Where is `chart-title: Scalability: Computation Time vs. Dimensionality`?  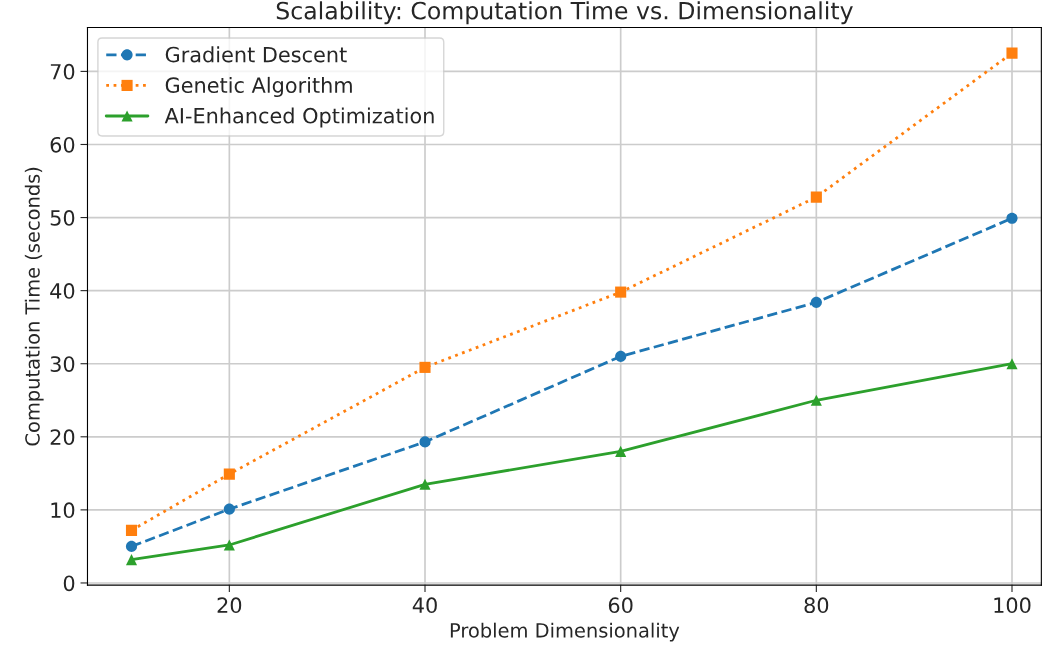 chart-title: Scalability: Computation Time vs. Dimensionality is located at coordinates (564, 13).